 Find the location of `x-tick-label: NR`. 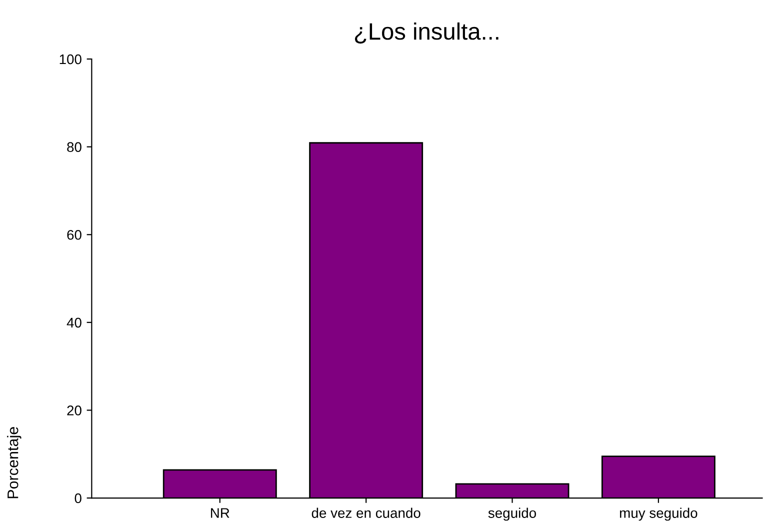

x-tick-label: NR is located at coordinates (220, 513).